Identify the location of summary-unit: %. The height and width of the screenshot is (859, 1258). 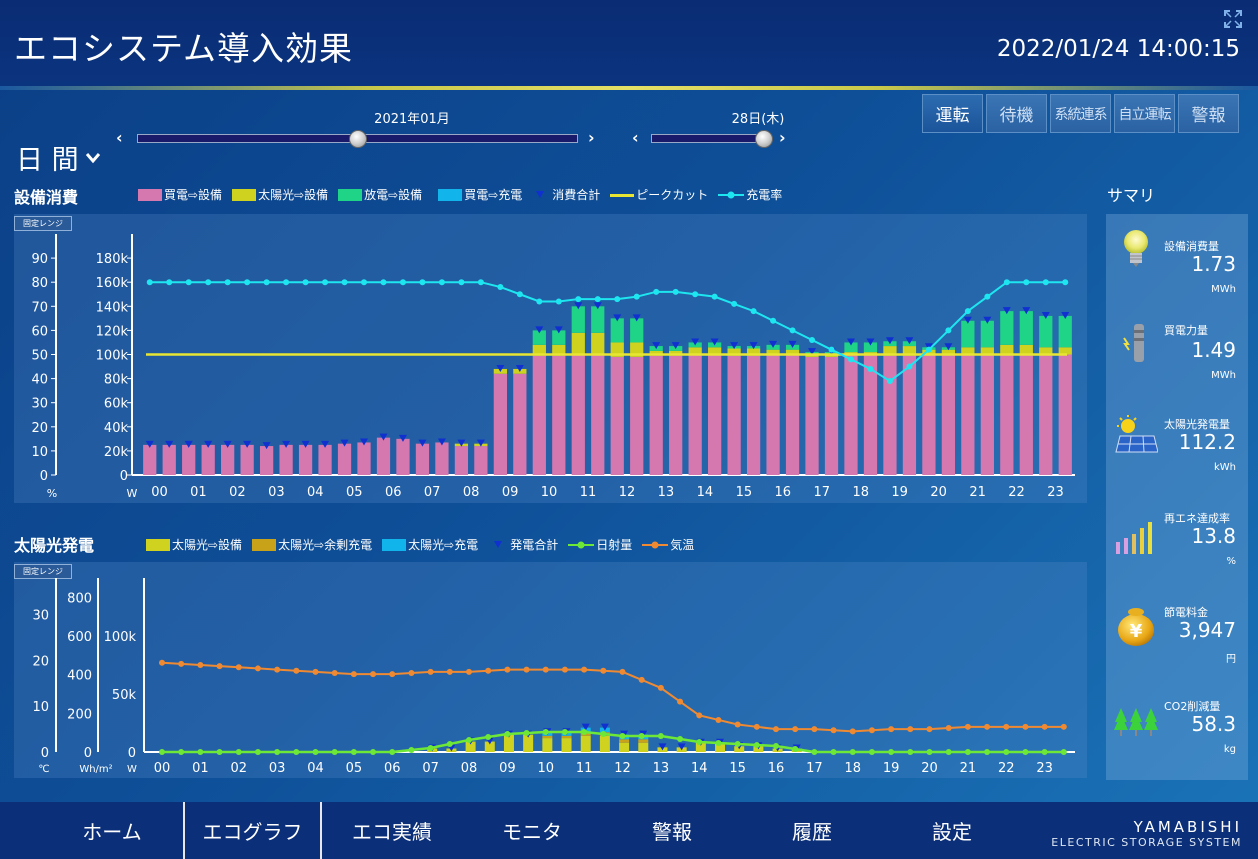
(1231, 561).